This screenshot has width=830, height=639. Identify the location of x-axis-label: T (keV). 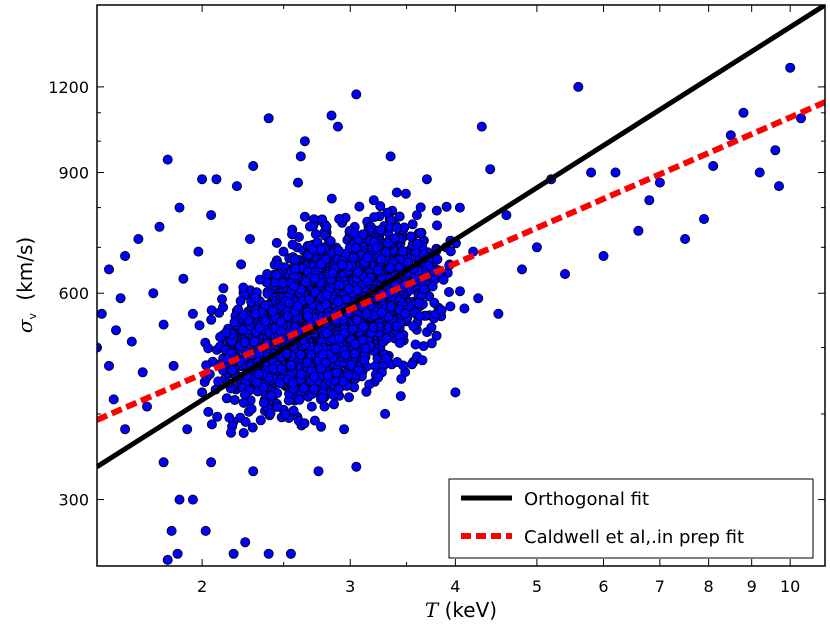
(461, 610).